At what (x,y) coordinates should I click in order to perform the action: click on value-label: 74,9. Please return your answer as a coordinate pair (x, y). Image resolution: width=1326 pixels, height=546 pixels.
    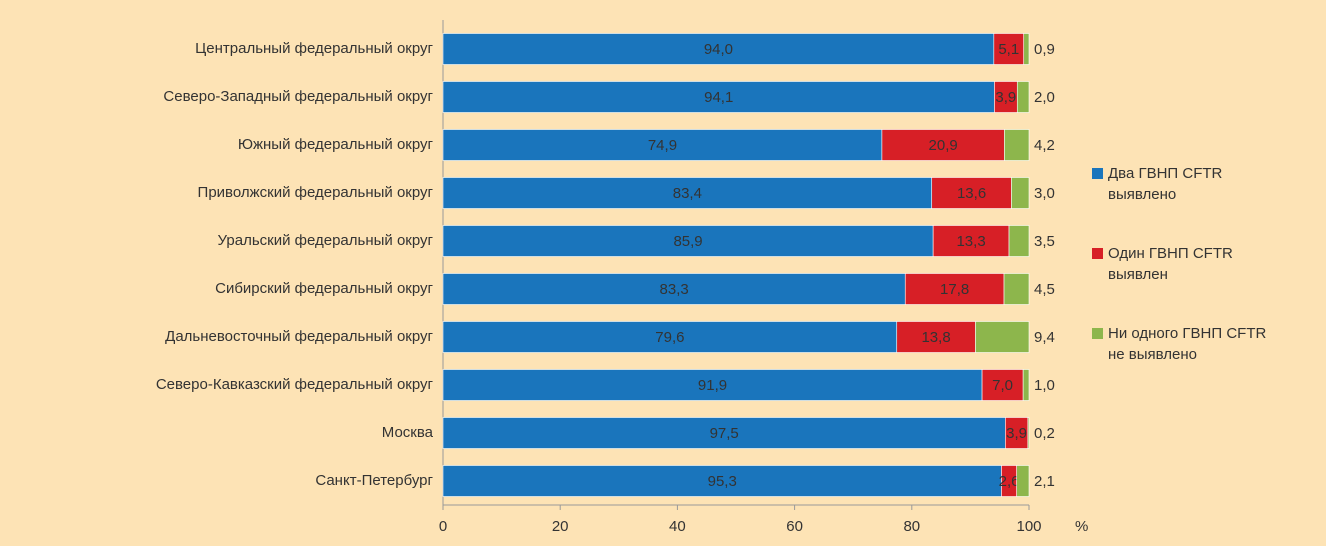
    Looking at the image, I should click on (662, 145).